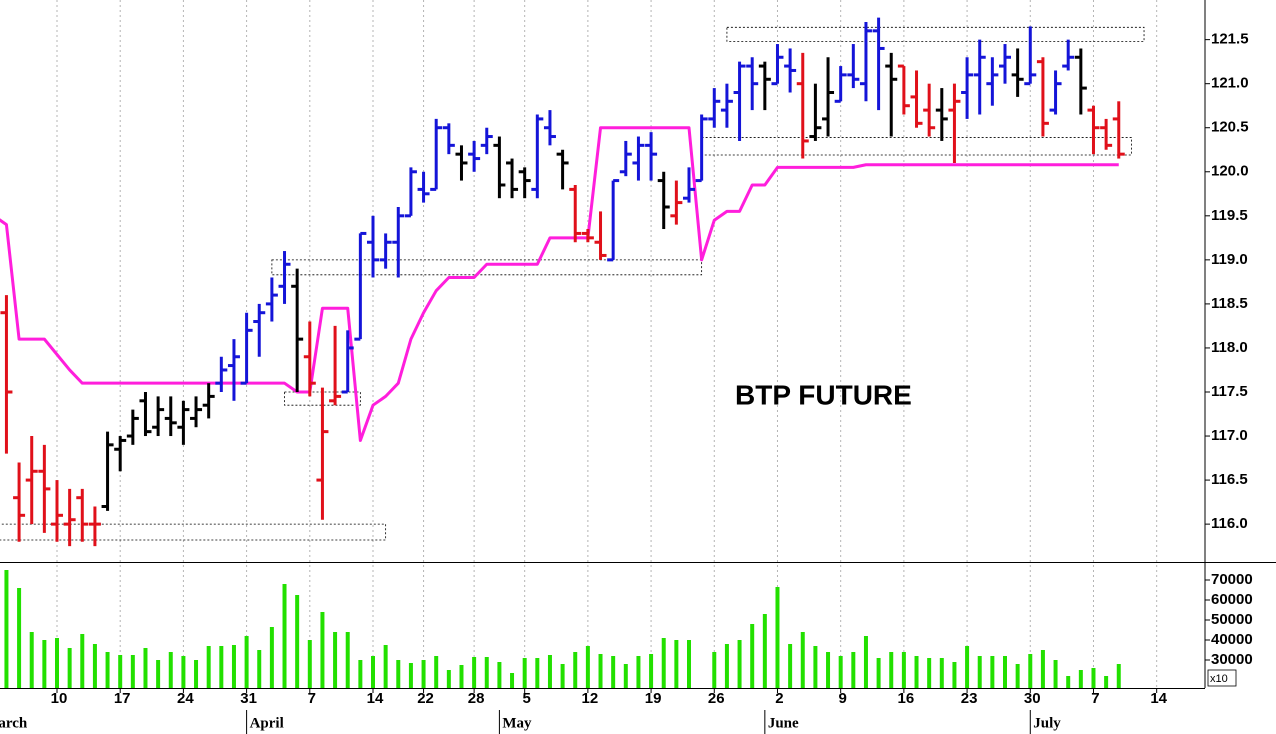 Image resolution: width=1276 pixels, height=734 pixels. Describe the element at coordinates (1232, 579) in the screenshot. I see `y2-tick-label: 70000` at that location.